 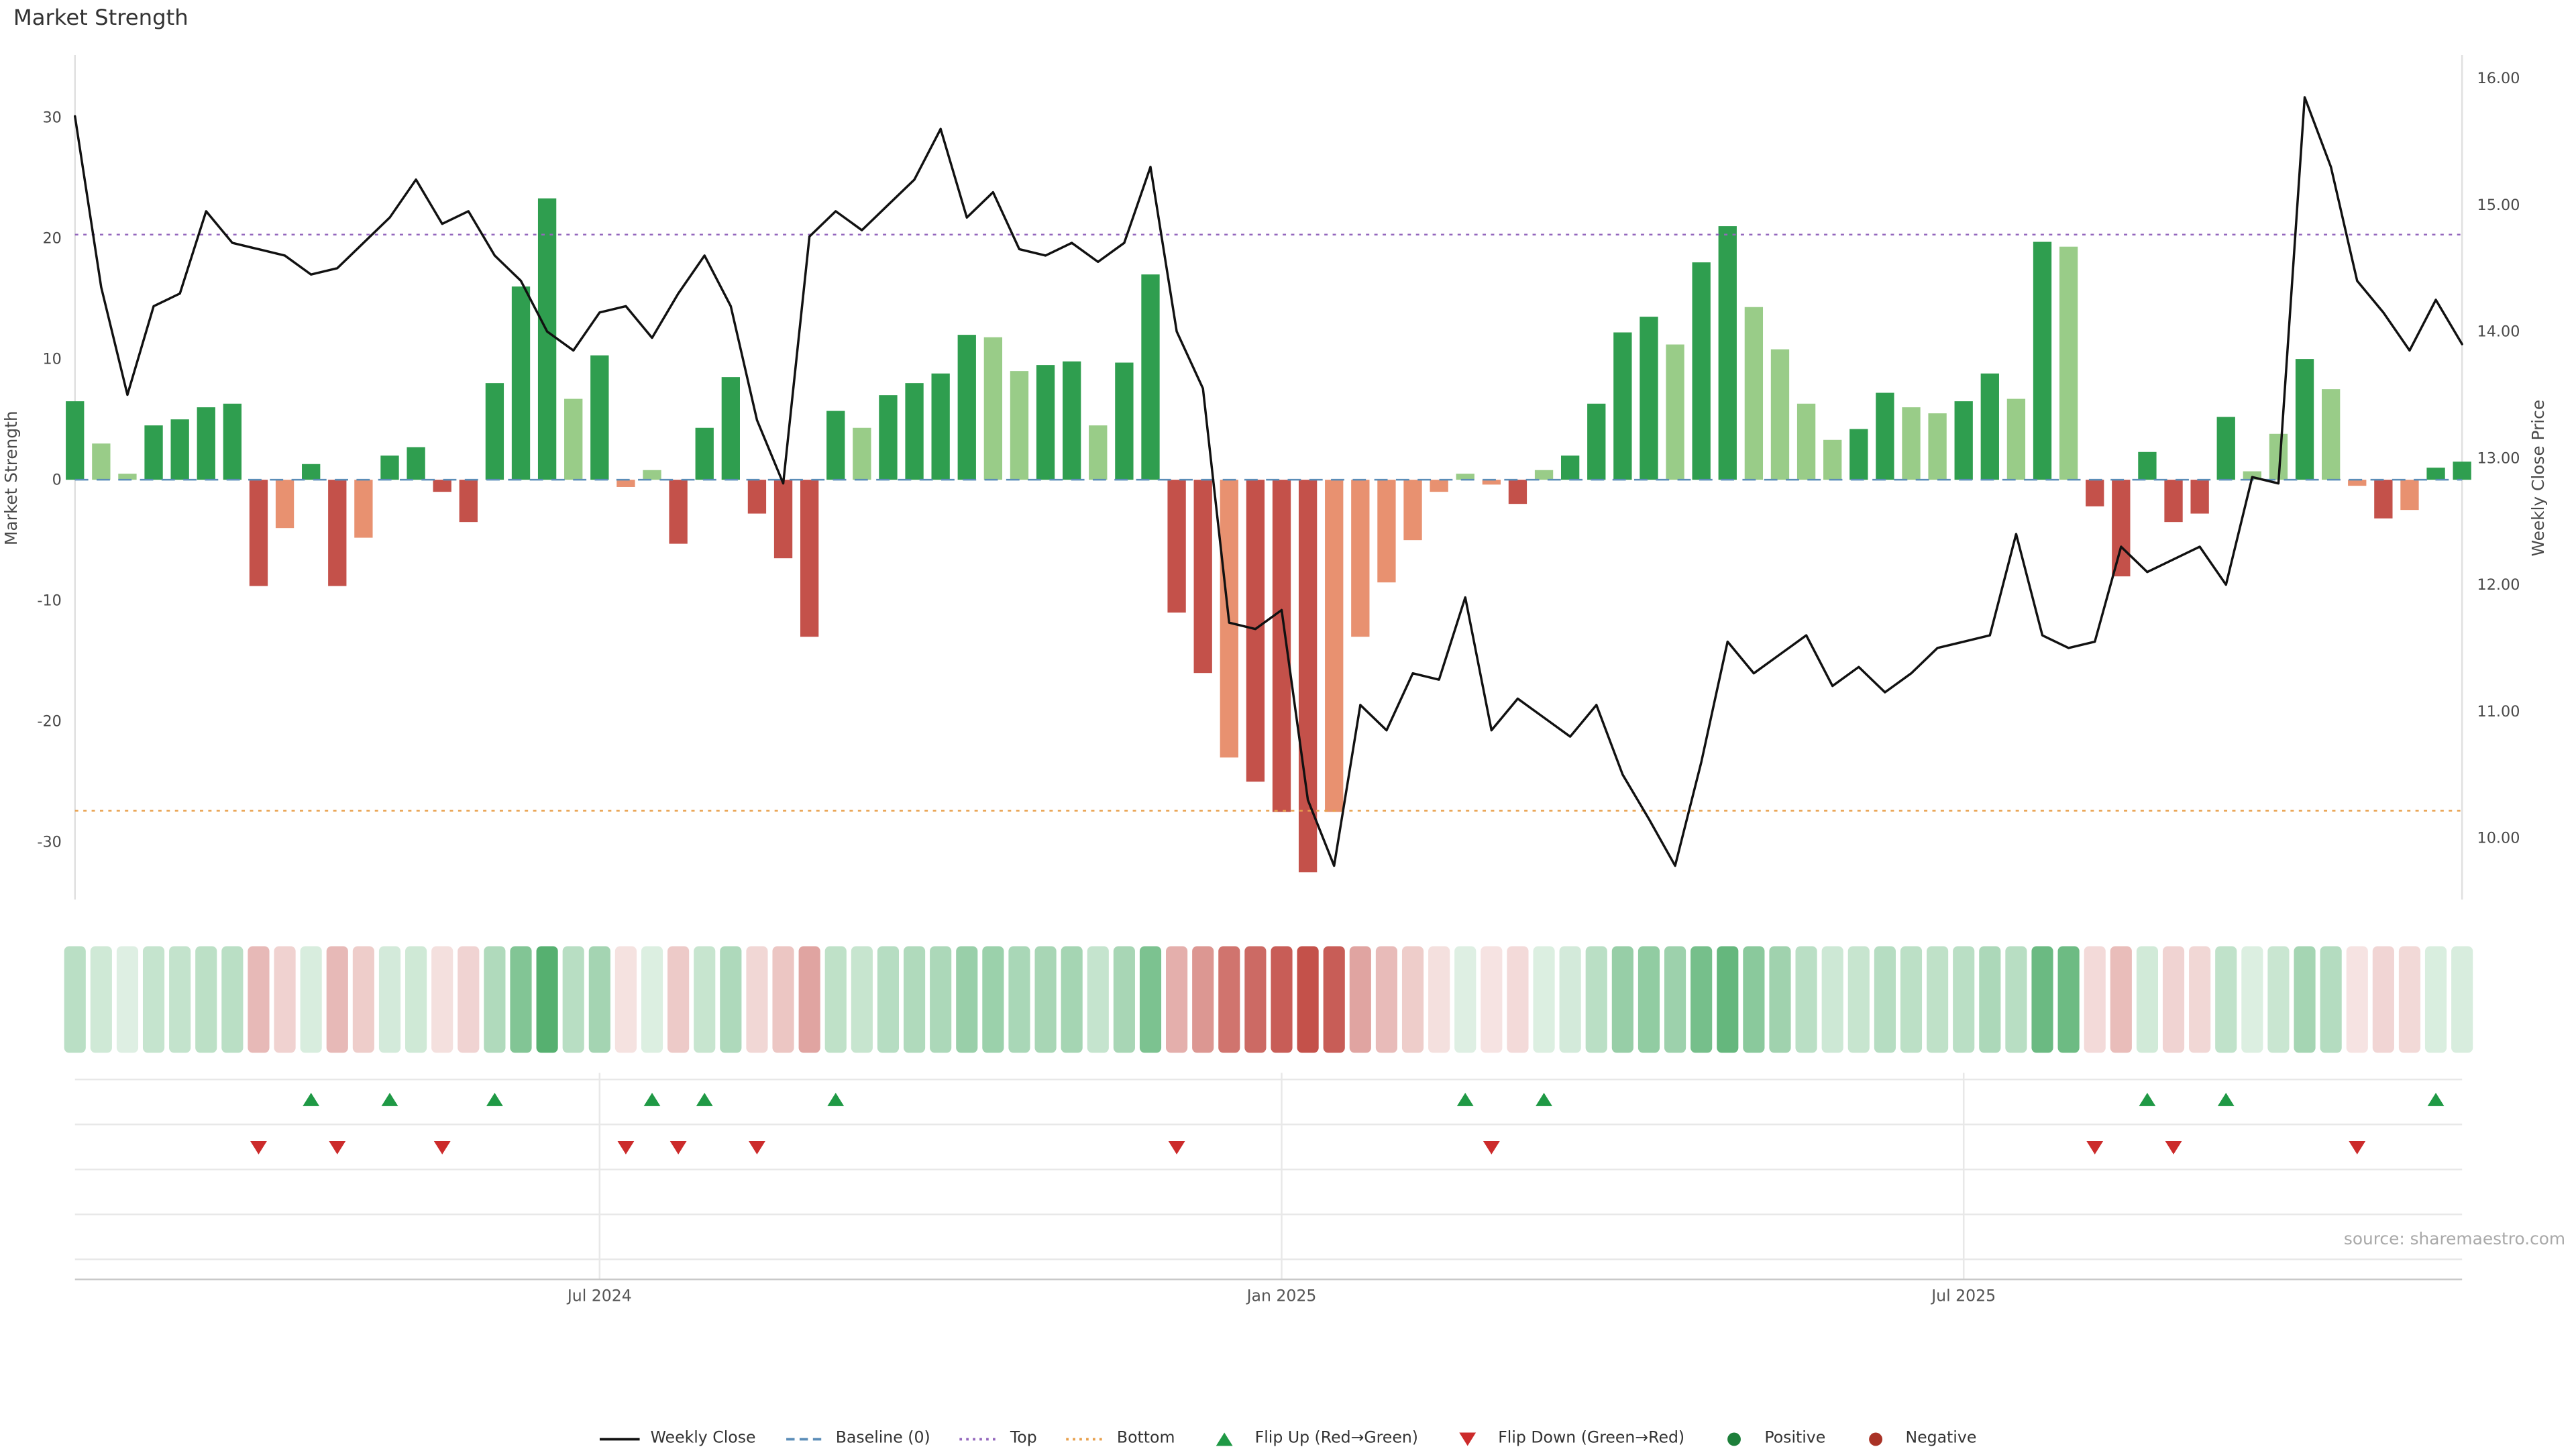 I want to click on legend-item-bottom: Bottom, so click(x=1120, y=1439).